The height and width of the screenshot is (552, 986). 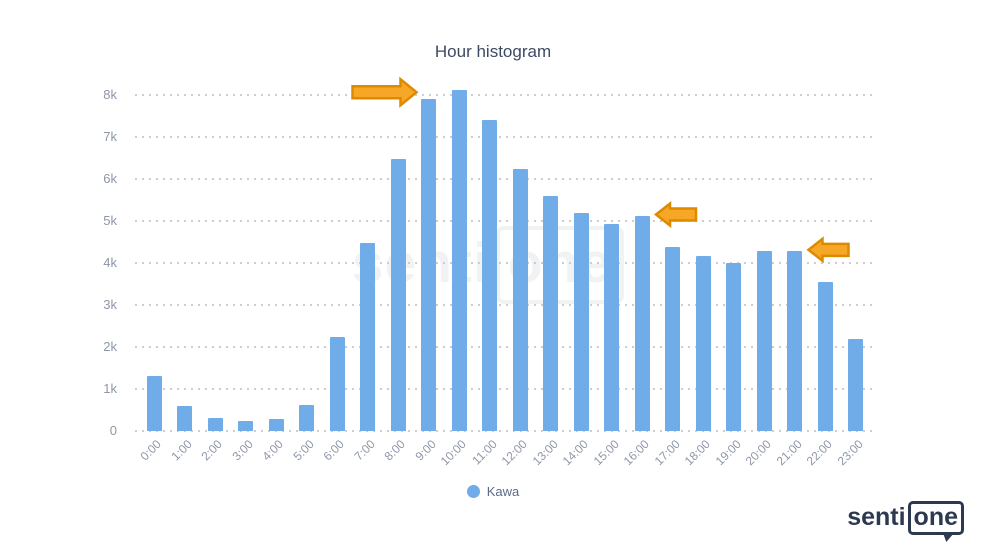 I want to click on y-tick-label: 4k, so click(x=110, y=262).